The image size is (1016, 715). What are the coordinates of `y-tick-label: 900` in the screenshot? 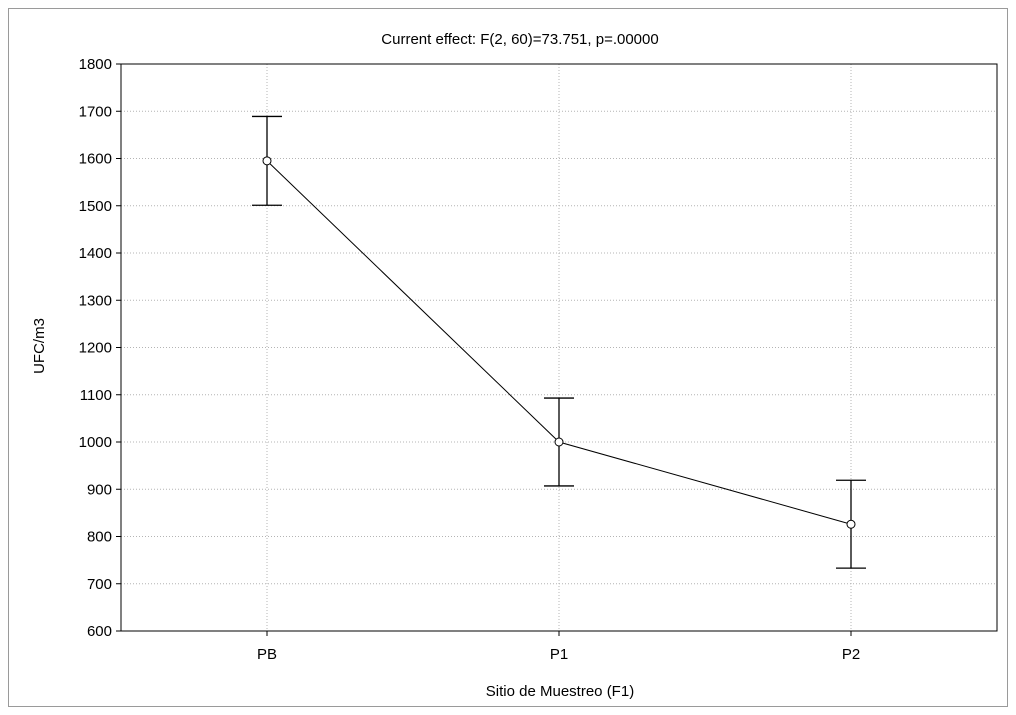 It's located at (99, 489).